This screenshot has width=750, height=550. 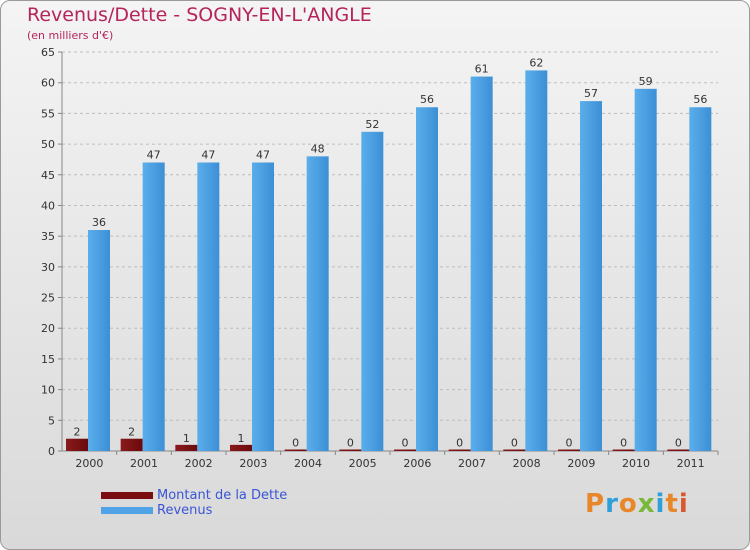 What do you see at coordinates (48, 205) in the screenshot?
I see `y-tick-label: 40` at bounding box center [48, 205].